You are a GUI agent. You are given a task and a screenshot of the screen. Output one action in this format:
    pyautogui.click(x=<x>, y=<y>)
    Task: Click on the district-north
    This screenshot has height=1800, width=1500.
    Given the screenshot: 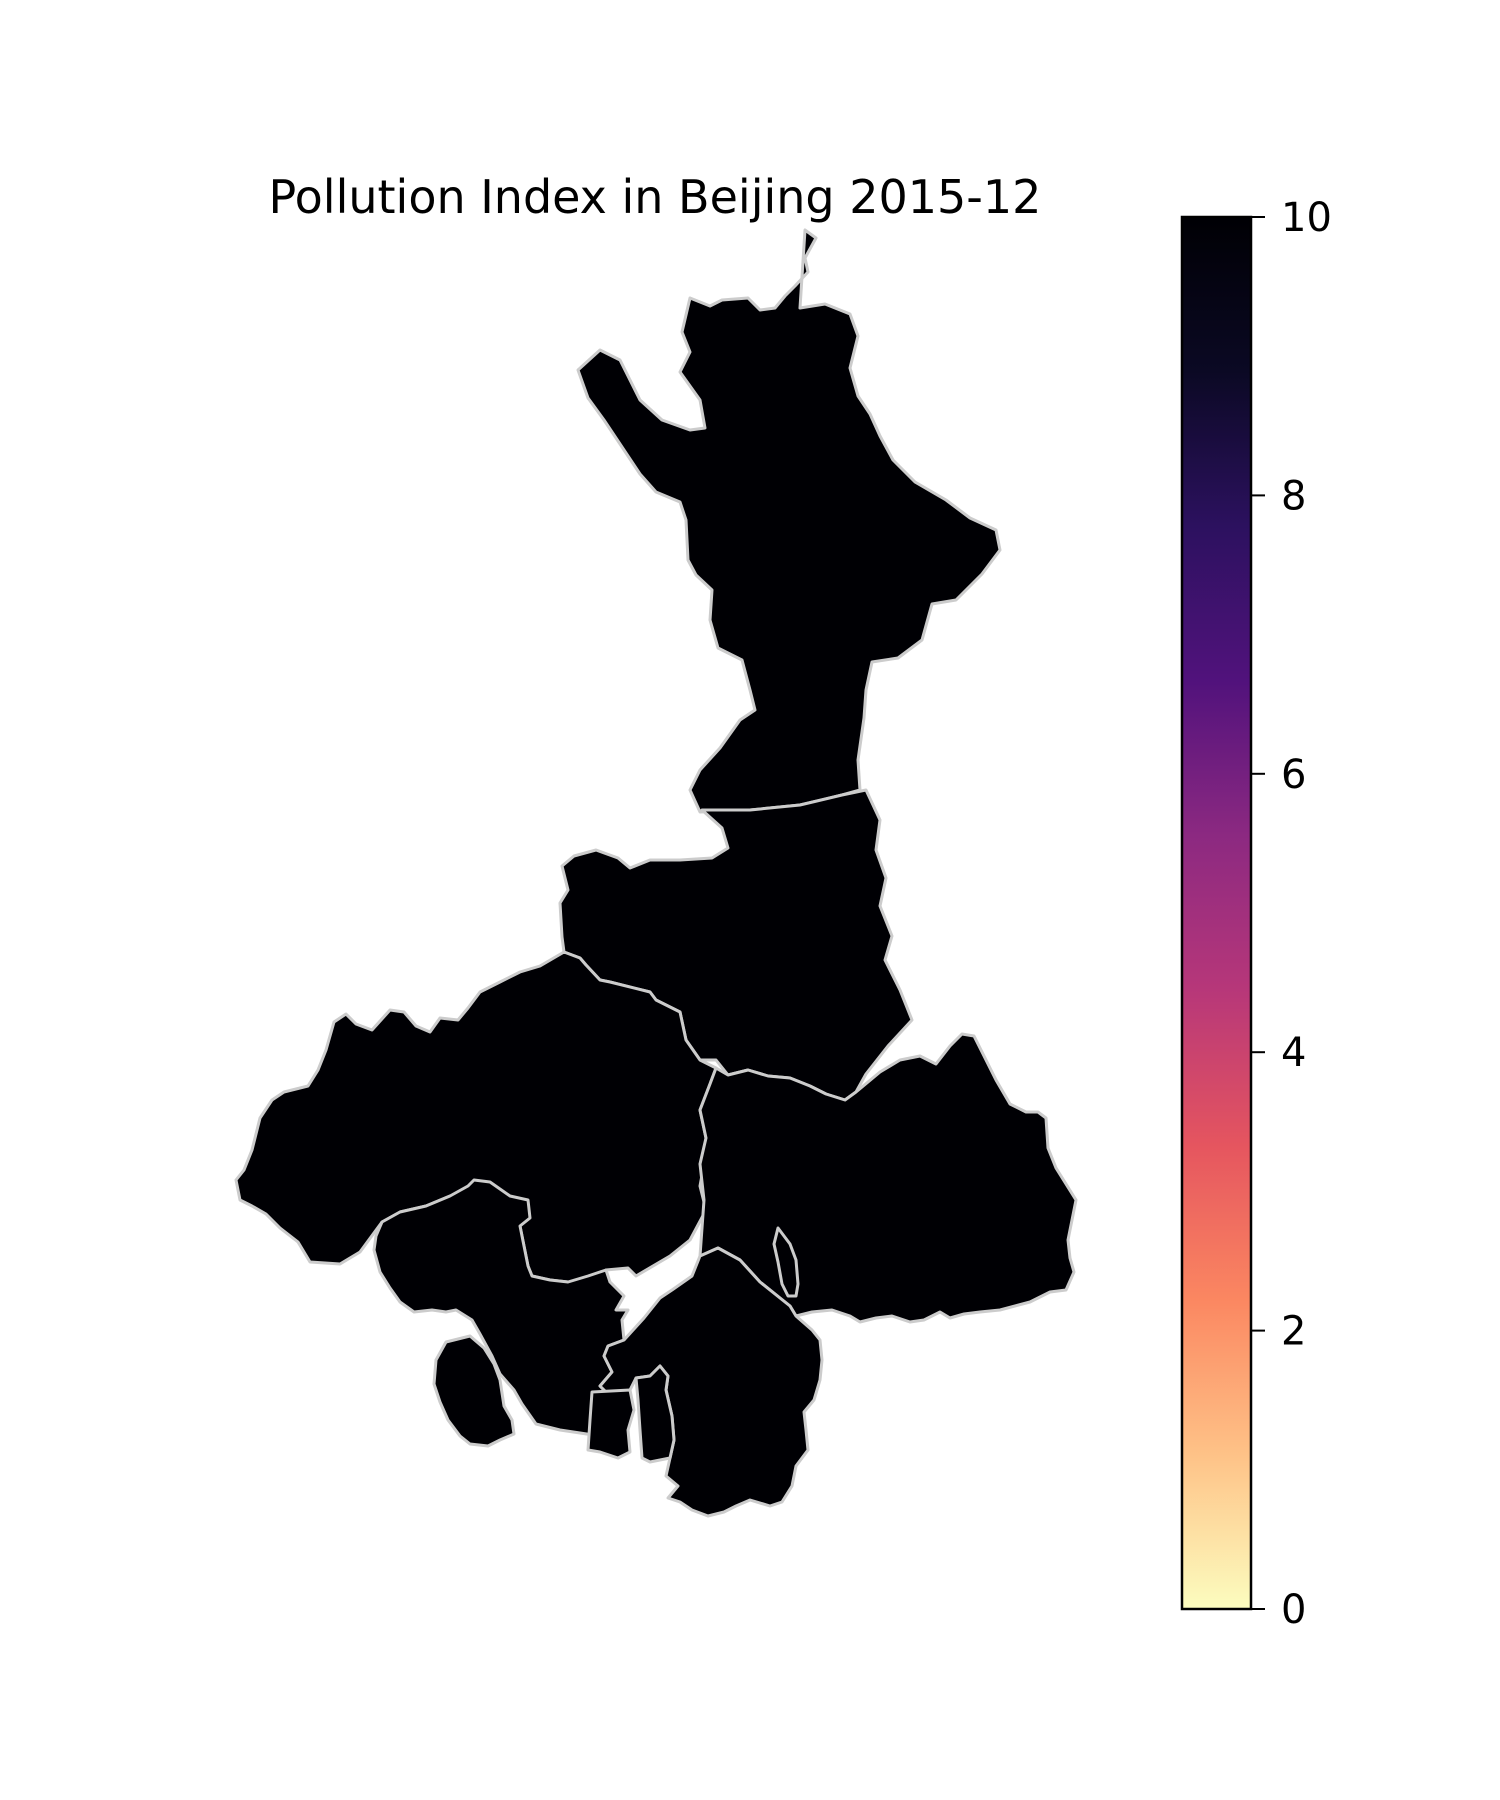 What is the action you would take?
    pyautogui.click(x=789, y=521)
    